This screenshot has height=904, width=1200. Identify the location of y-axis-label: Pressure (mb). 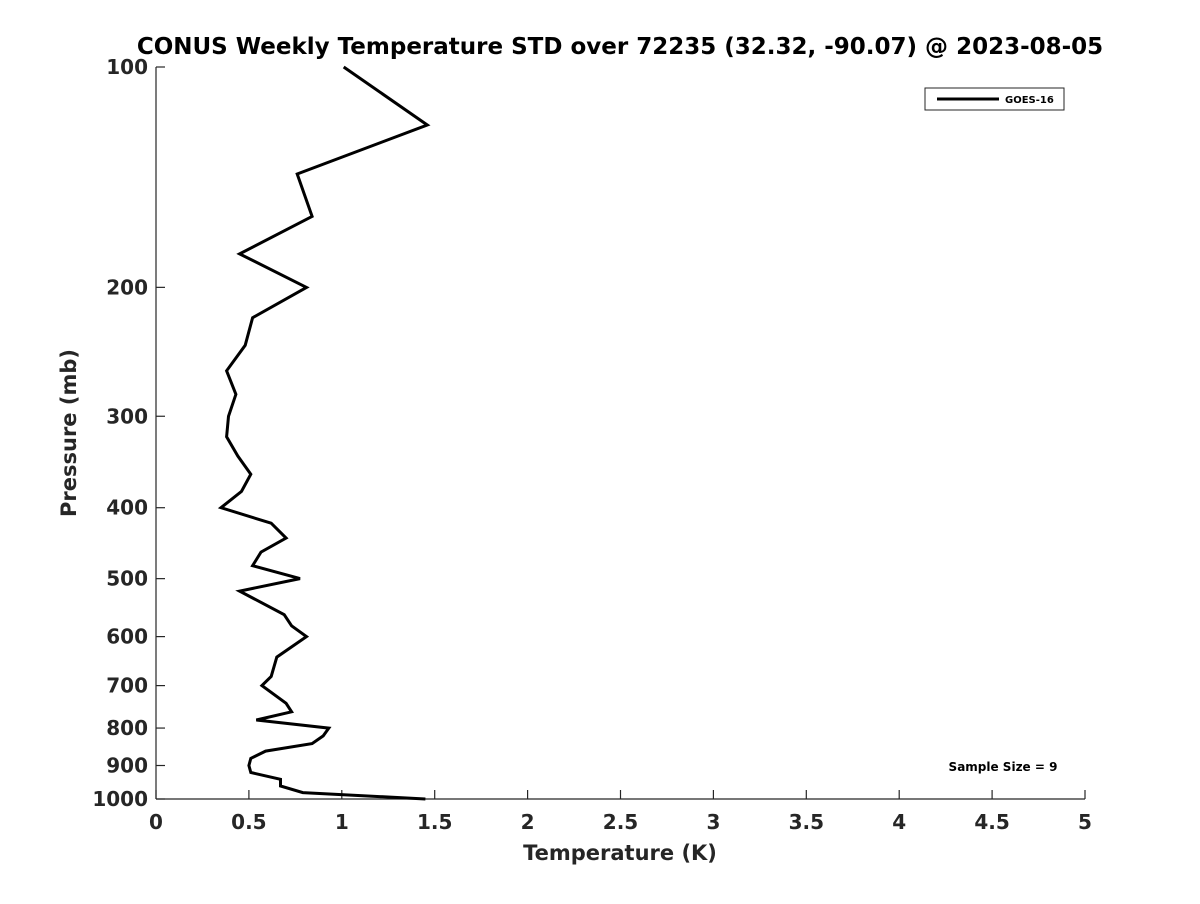
(69, 433).